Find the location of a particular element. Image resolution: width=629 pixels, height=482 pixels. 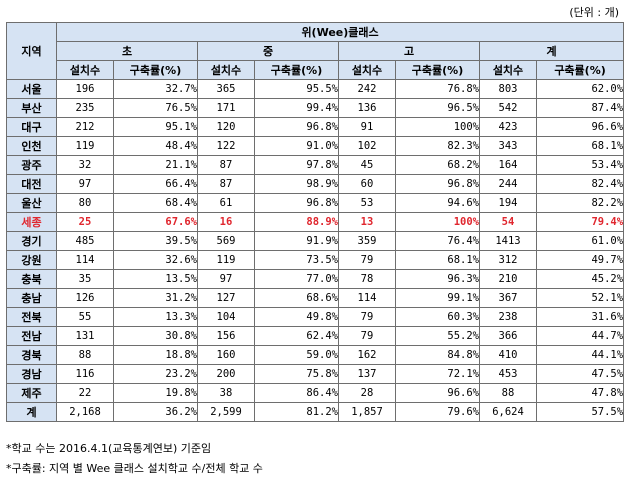

install-count-cell: 16 is located at coordinates (226, 222).